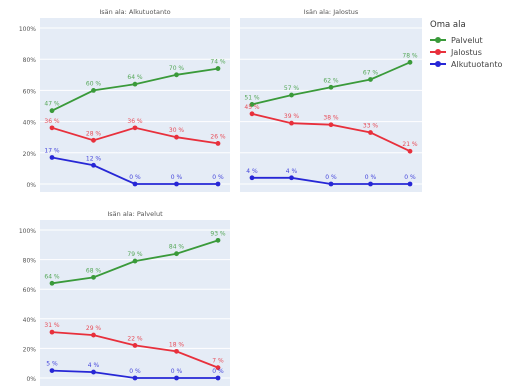 This screenshot has width=514, height=390. I want to click on series-jalostus: 31 % 29 % 22 % 18 % 7 %, so click(134, 346).